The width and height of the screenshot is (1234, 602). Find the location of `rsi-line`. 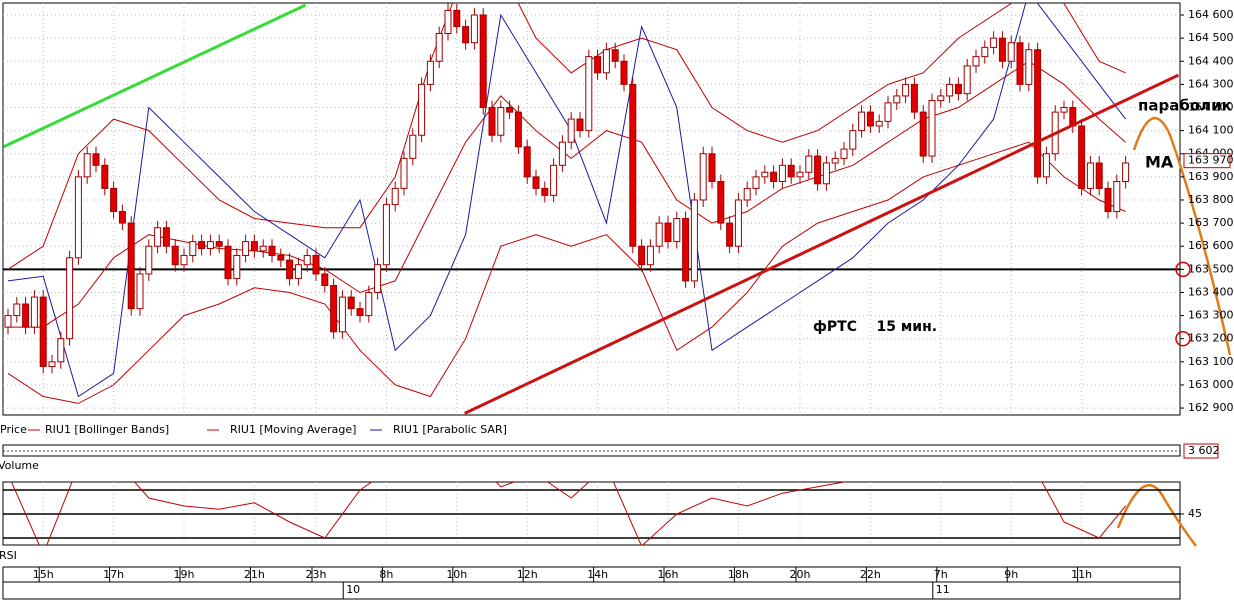

rsi-line is located at coordinates (568, 513).